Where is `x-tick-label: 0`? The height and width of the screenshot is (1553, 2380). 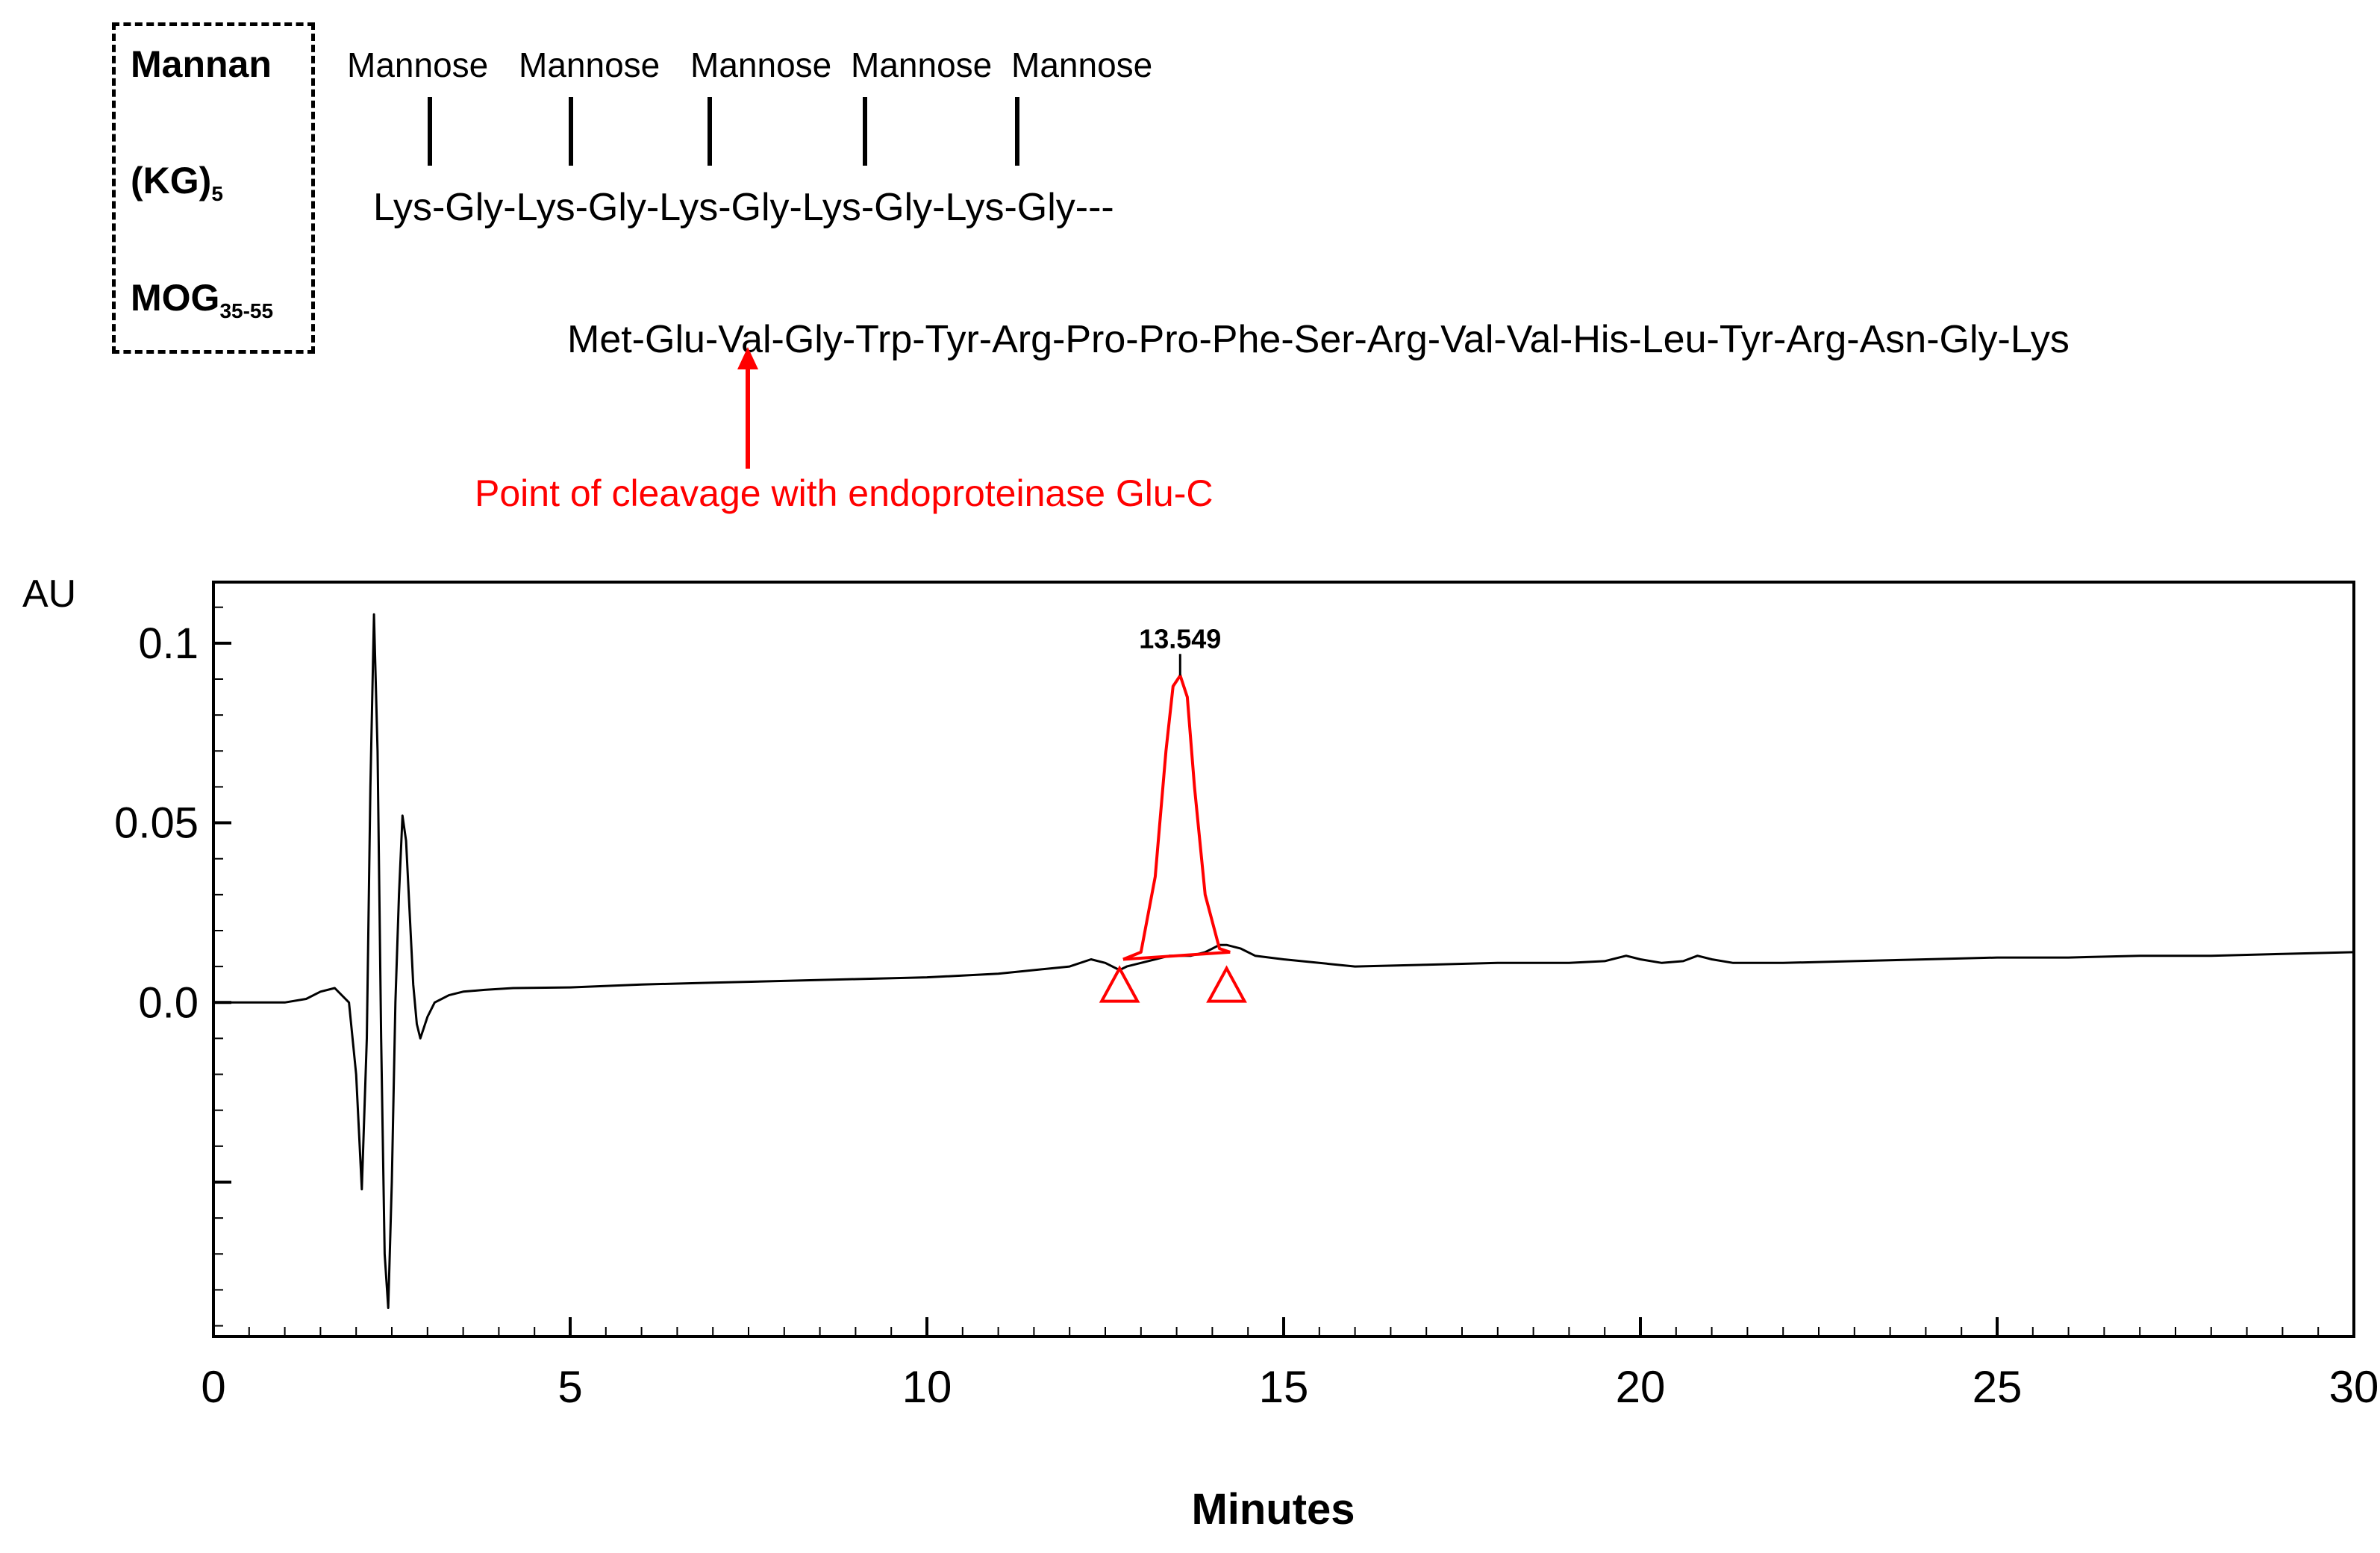
x-tick-label: 0 is located at coordinates (213, 1387).